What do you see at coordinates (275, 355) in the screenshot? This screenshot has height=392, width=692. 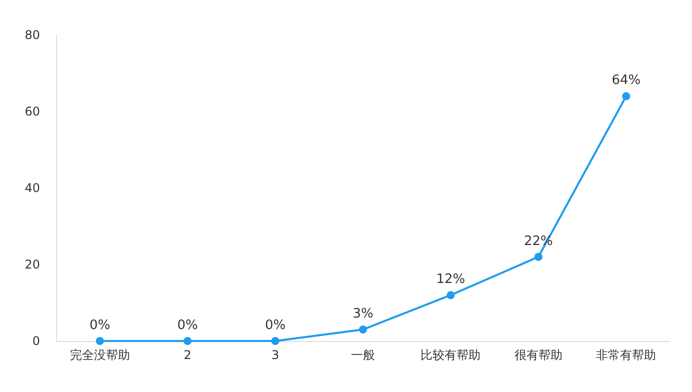 I see `x-tick-label: 3` at bounding box center [275, 355].